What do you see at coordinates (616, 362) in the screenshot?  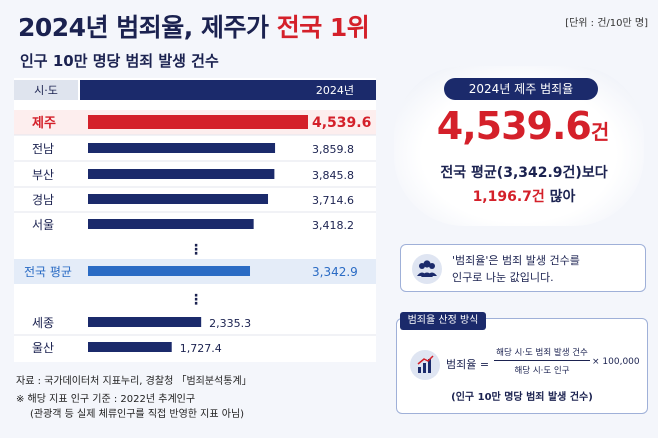 I see `formula-multiplier: × 100,000` at bounding box center [616, 362].